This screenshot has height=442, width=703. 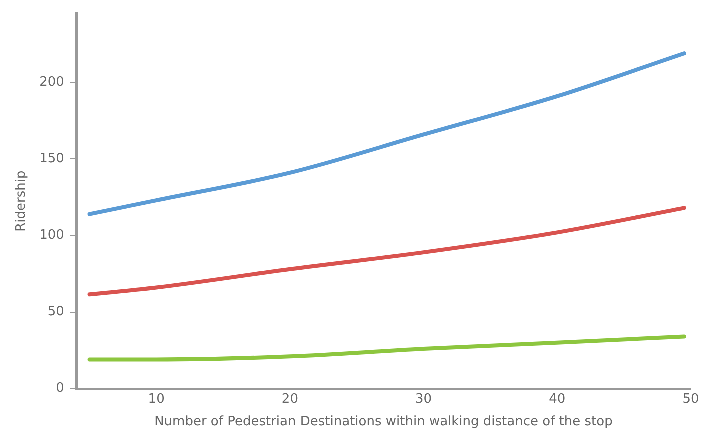 What do you see at coordinates (290, 399) in the screenshot?
I see `x-tick-label: 20` at bounding box center [290, 399].